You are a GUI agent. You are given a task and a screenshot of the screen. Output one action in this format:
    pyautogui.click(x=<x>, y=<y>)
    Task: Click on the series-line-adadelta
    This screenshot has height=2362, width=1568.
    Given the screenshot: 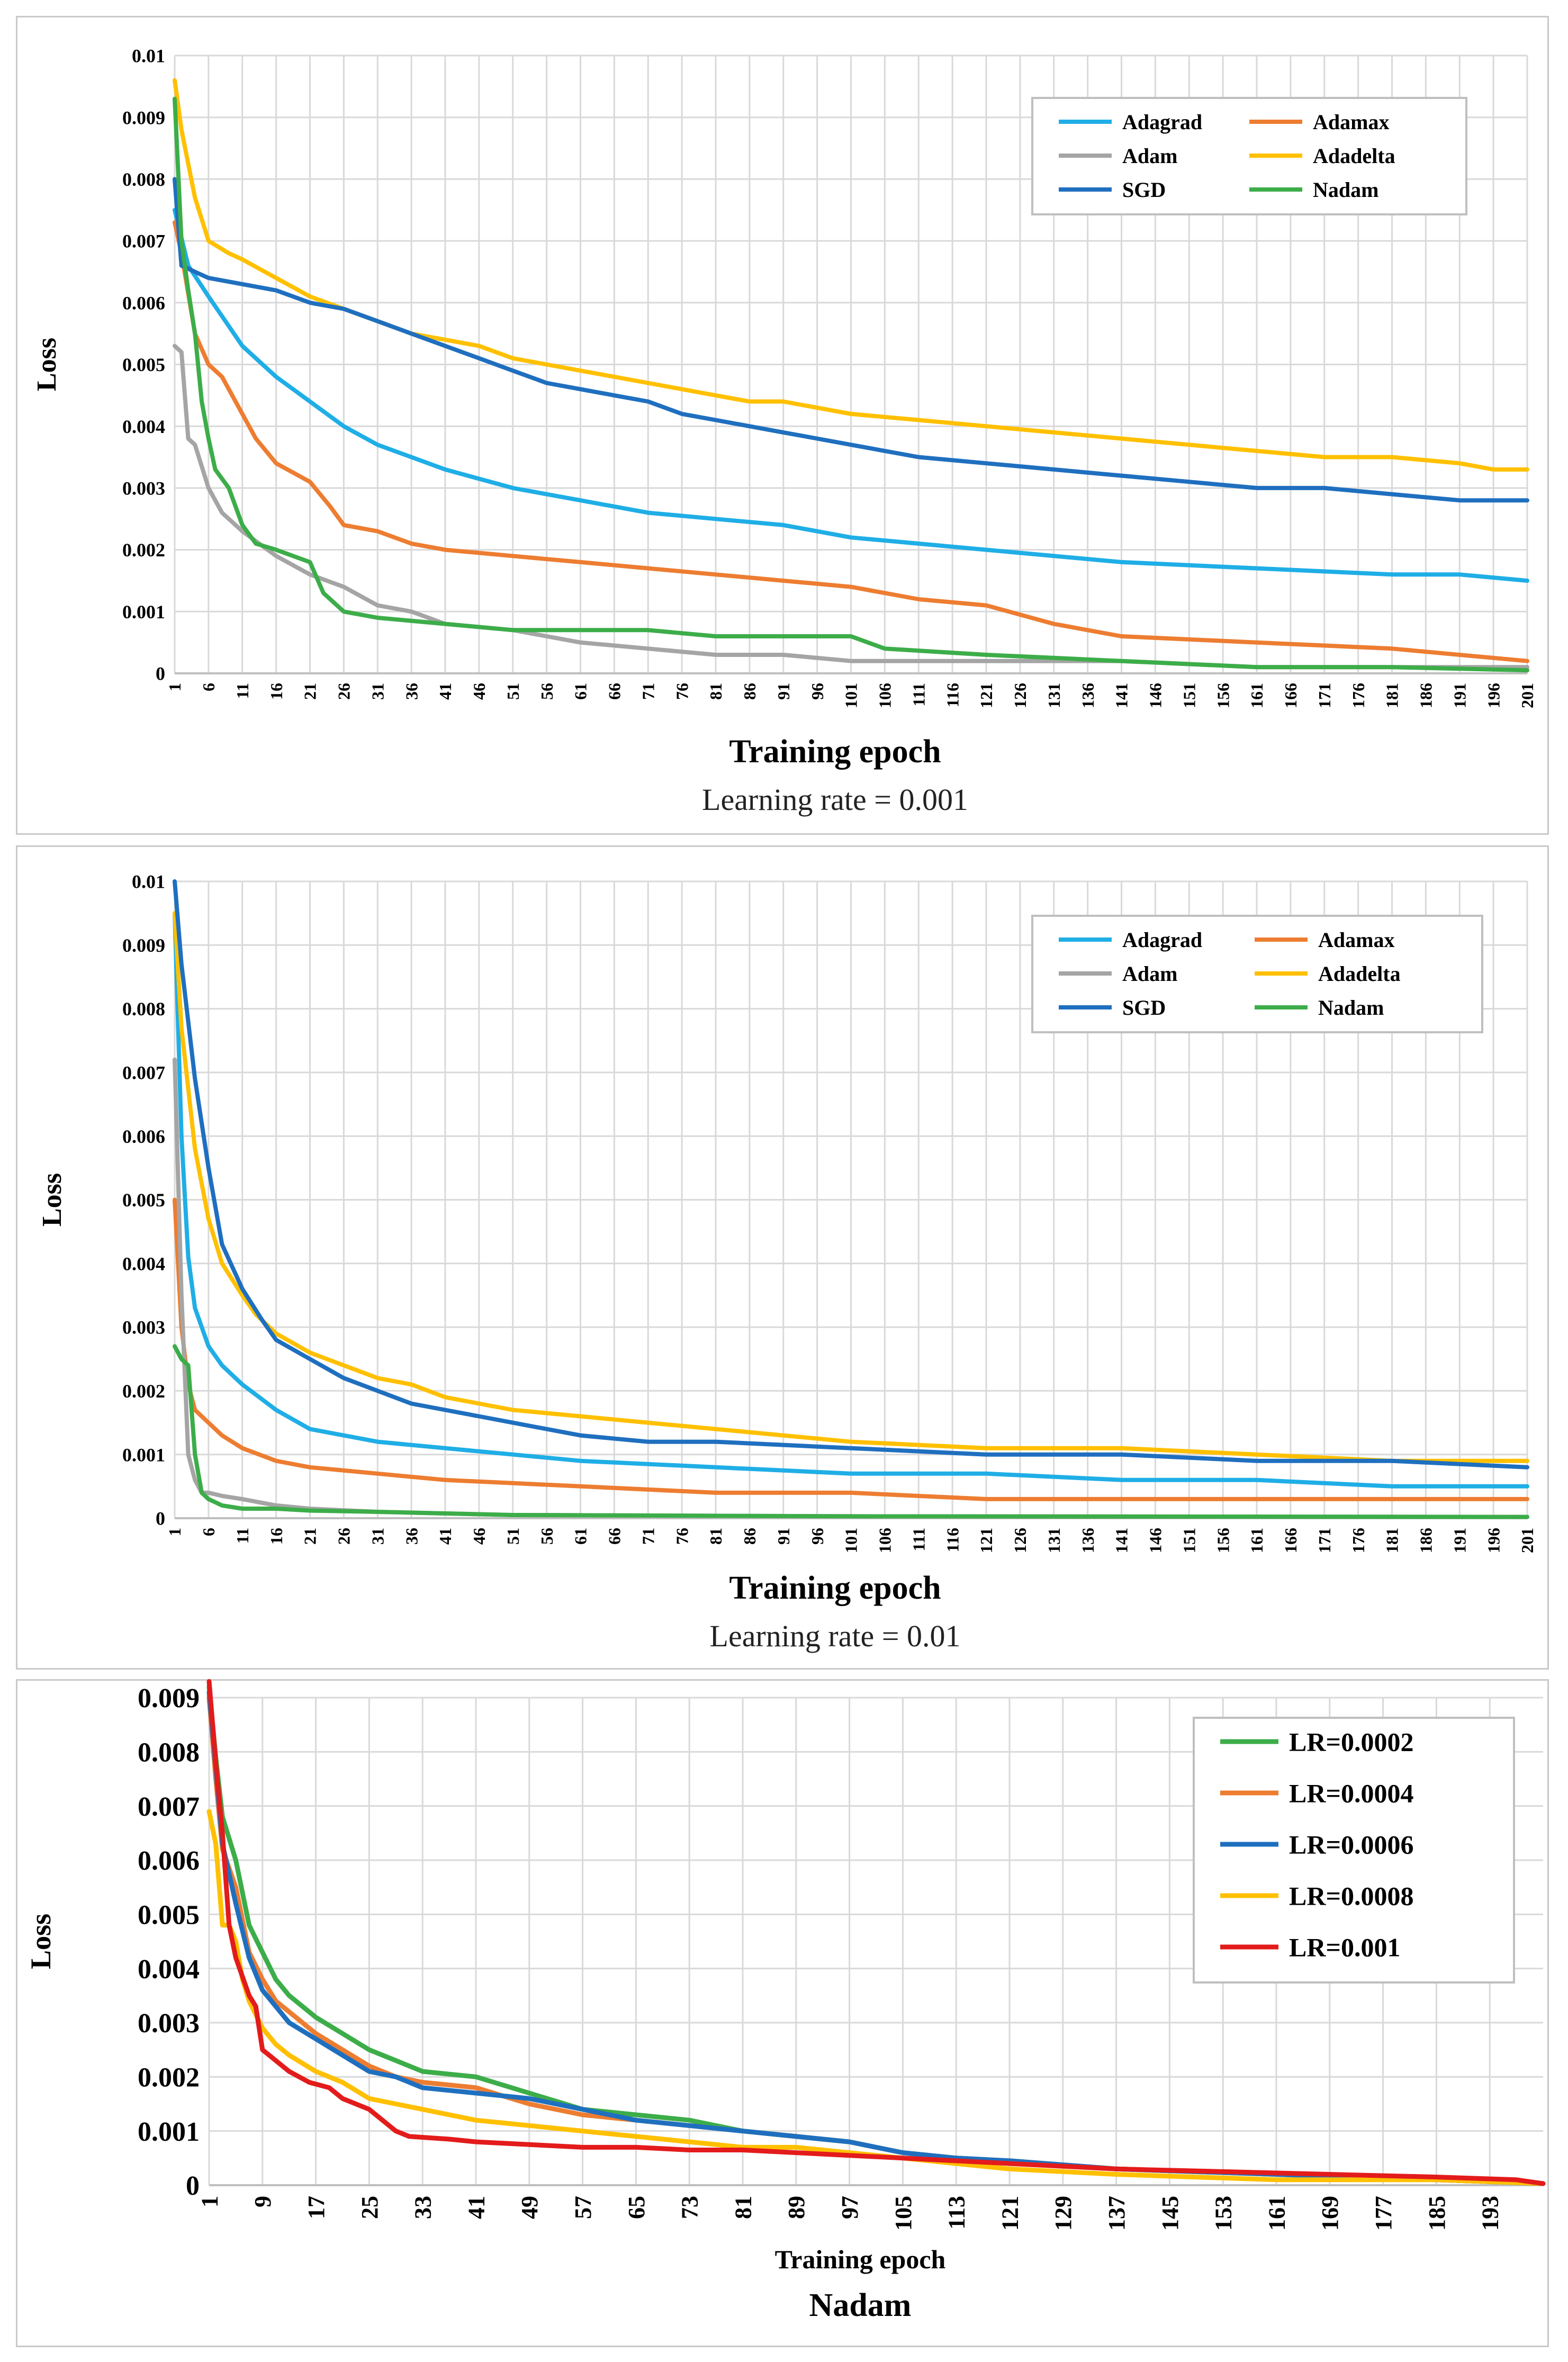 What is the action you would take?
    pyautogui.click(x=851, y=275)
    